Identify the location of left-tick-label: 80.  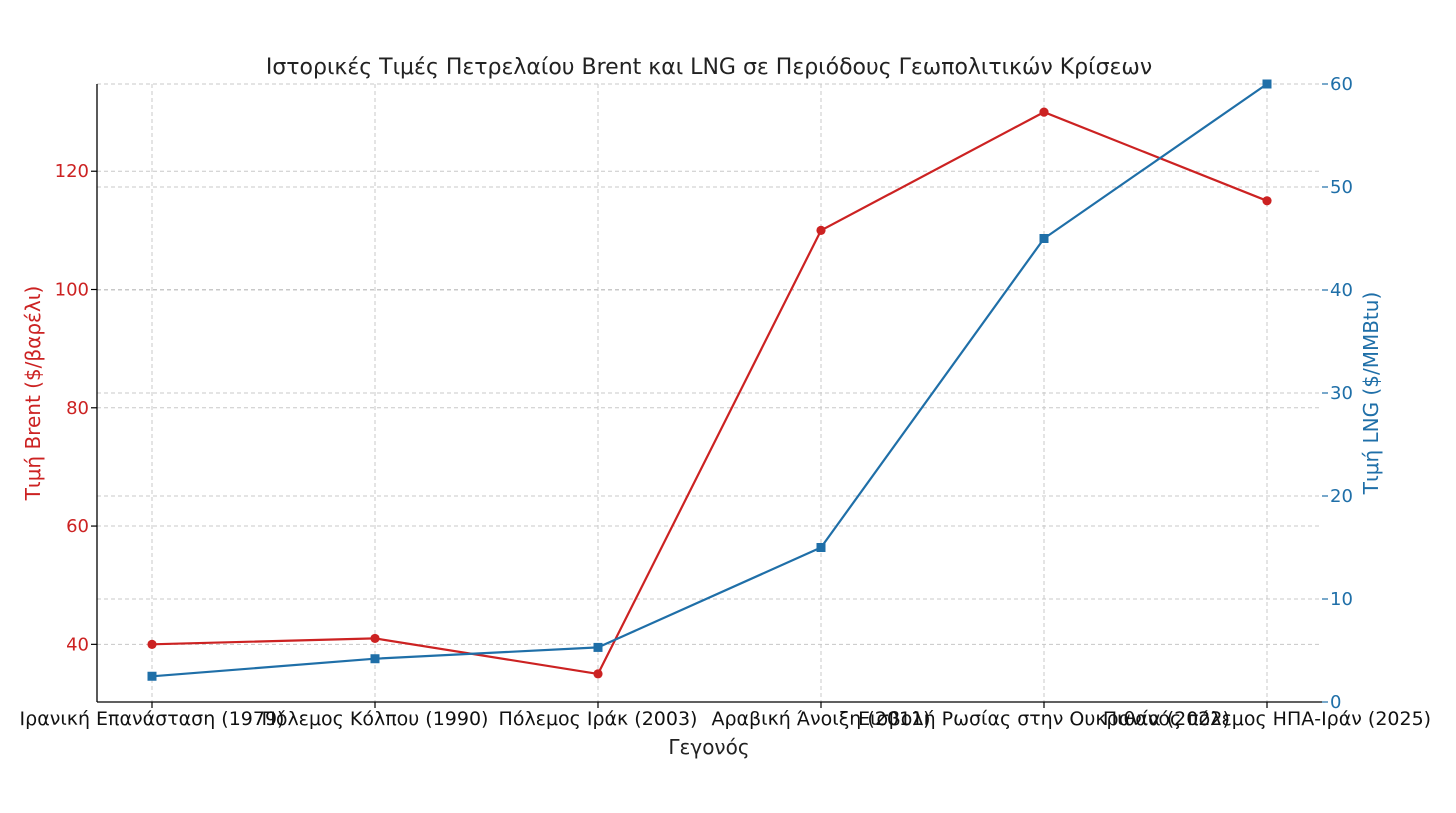
(77, 408).